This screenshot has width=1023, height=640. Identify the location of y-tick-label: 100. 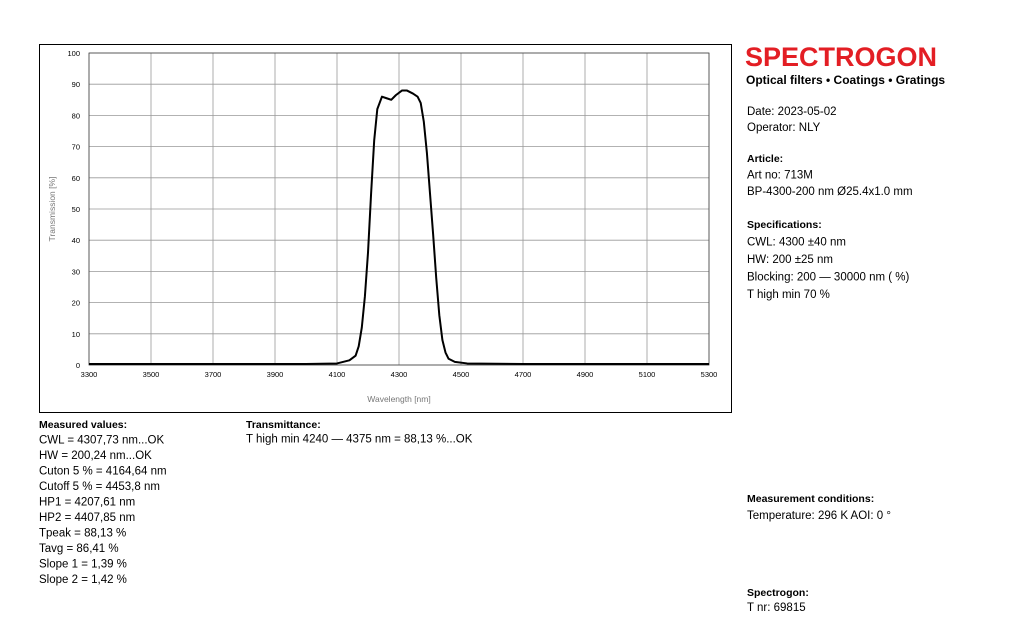
(73, 53).